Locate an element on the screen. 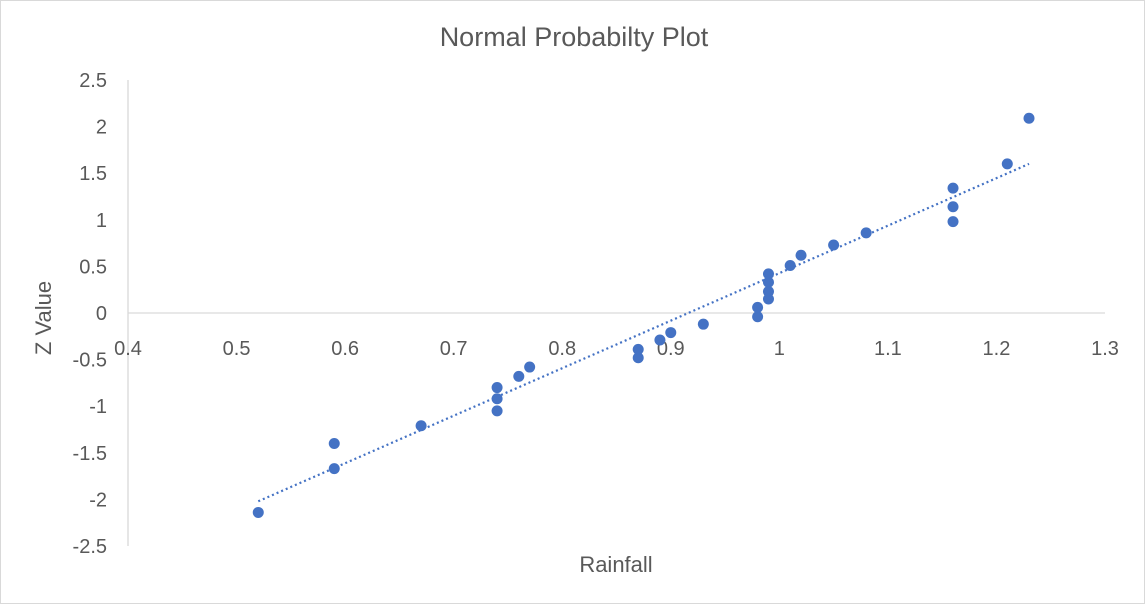  y-tick-label: -0.5 is located at coordinates (90, 361).